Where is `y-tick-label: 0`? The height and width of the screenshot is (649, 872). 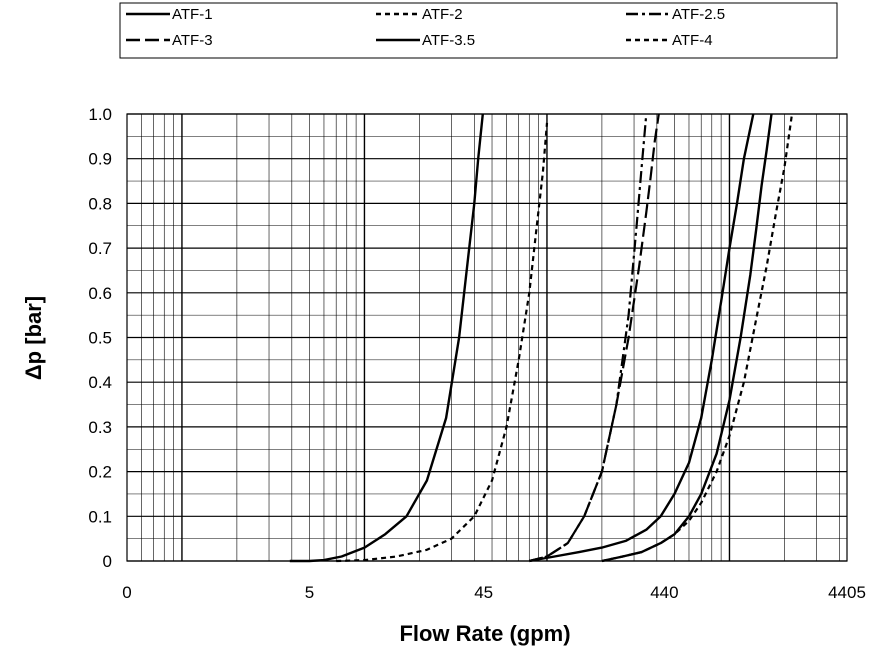
y-tick-label: 0 is located at coordinates (107, 561).